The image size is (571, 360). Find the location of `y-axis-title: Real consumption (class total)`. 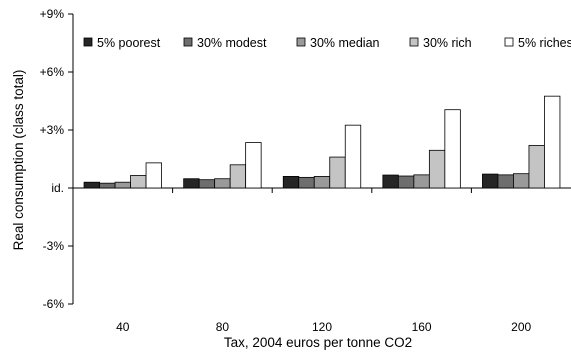

y-axis-title: Real consumption (class total) is located at coordinates (18, 160).